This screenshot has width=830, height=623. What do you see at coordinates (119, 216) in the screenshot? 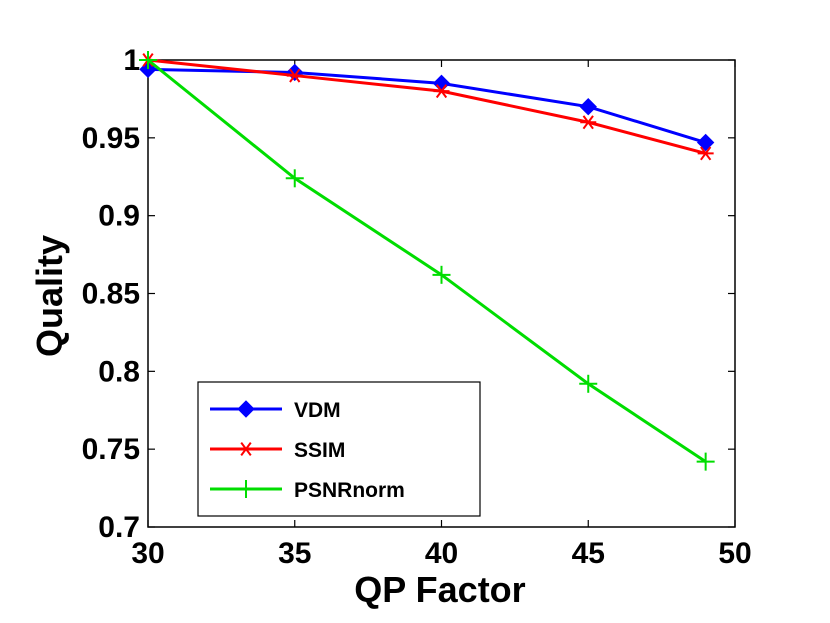
I see `y-tick-label: 0.9` at bounding box center [119, 216].